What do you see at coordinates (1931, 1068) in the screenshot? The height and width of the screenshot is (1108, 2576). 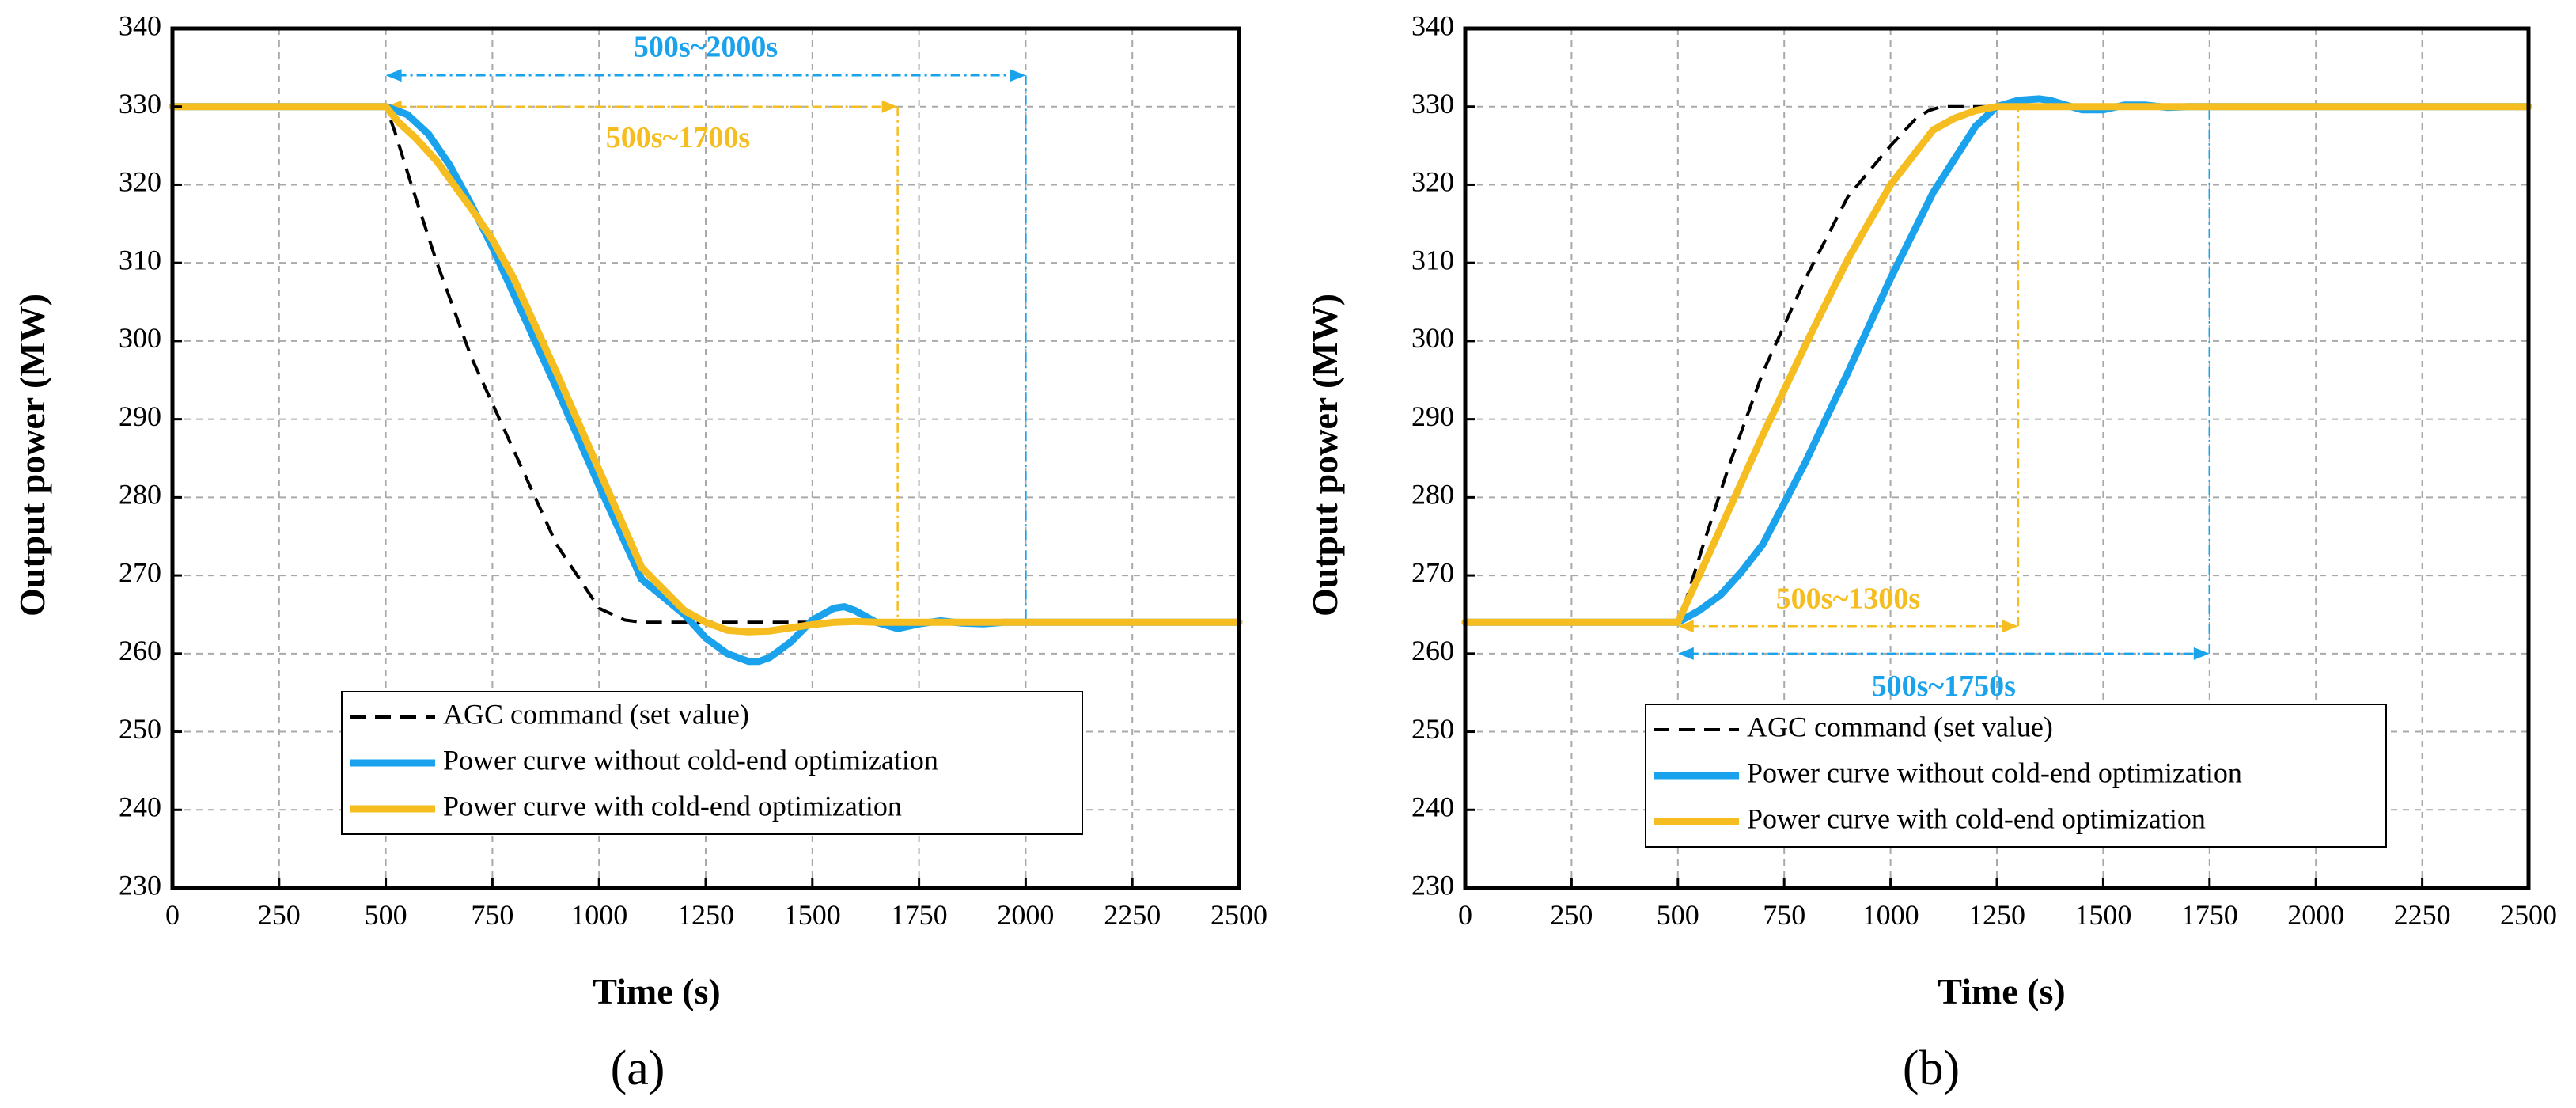 I see `chart-b-panel-label: (b)` at bounding box center [1931, 1068].